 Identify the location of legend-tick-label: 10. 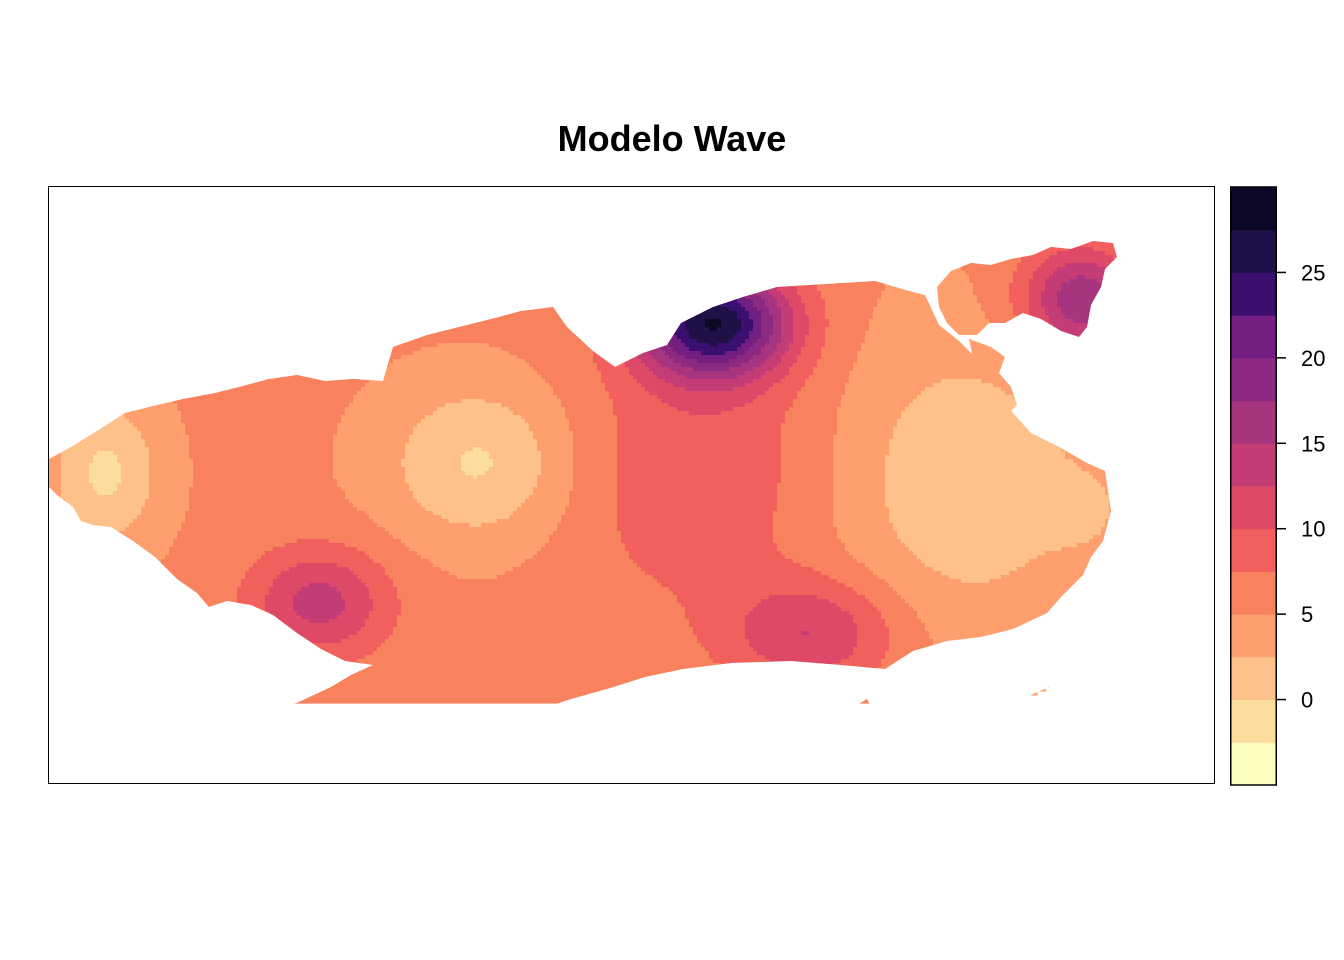
(1313, 529).